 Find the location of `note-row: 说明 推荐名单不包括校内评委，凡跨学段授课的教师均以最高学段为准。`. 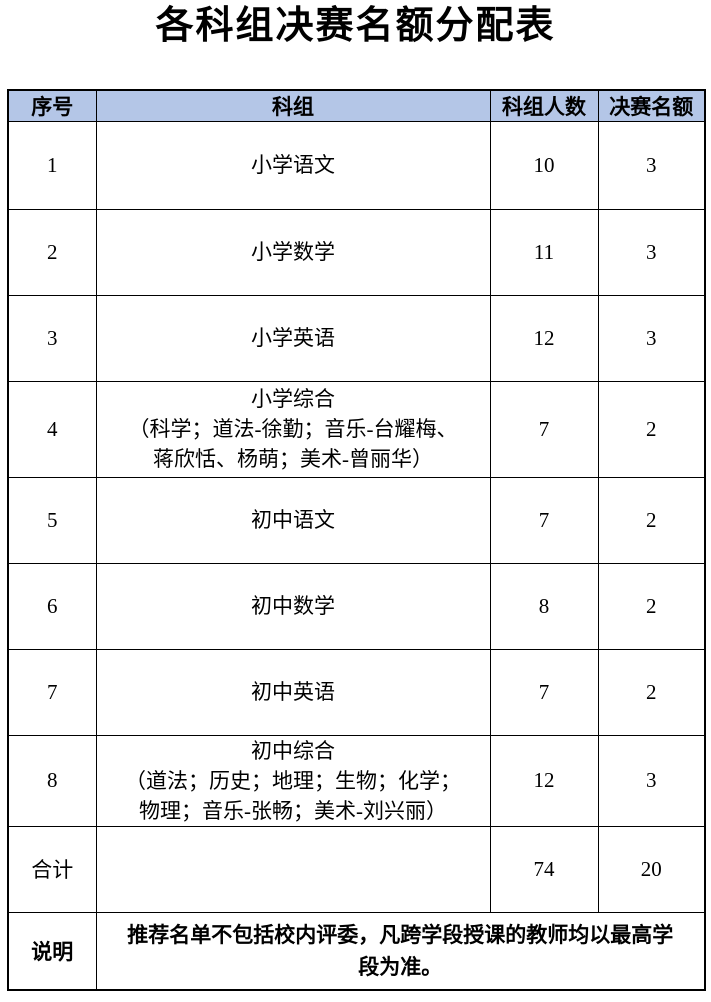

note-row: 说明 推荐名单不包括校内评委，凡跨学段授课的教师均以最高学段为准。 is located at coordinates (356, 951).